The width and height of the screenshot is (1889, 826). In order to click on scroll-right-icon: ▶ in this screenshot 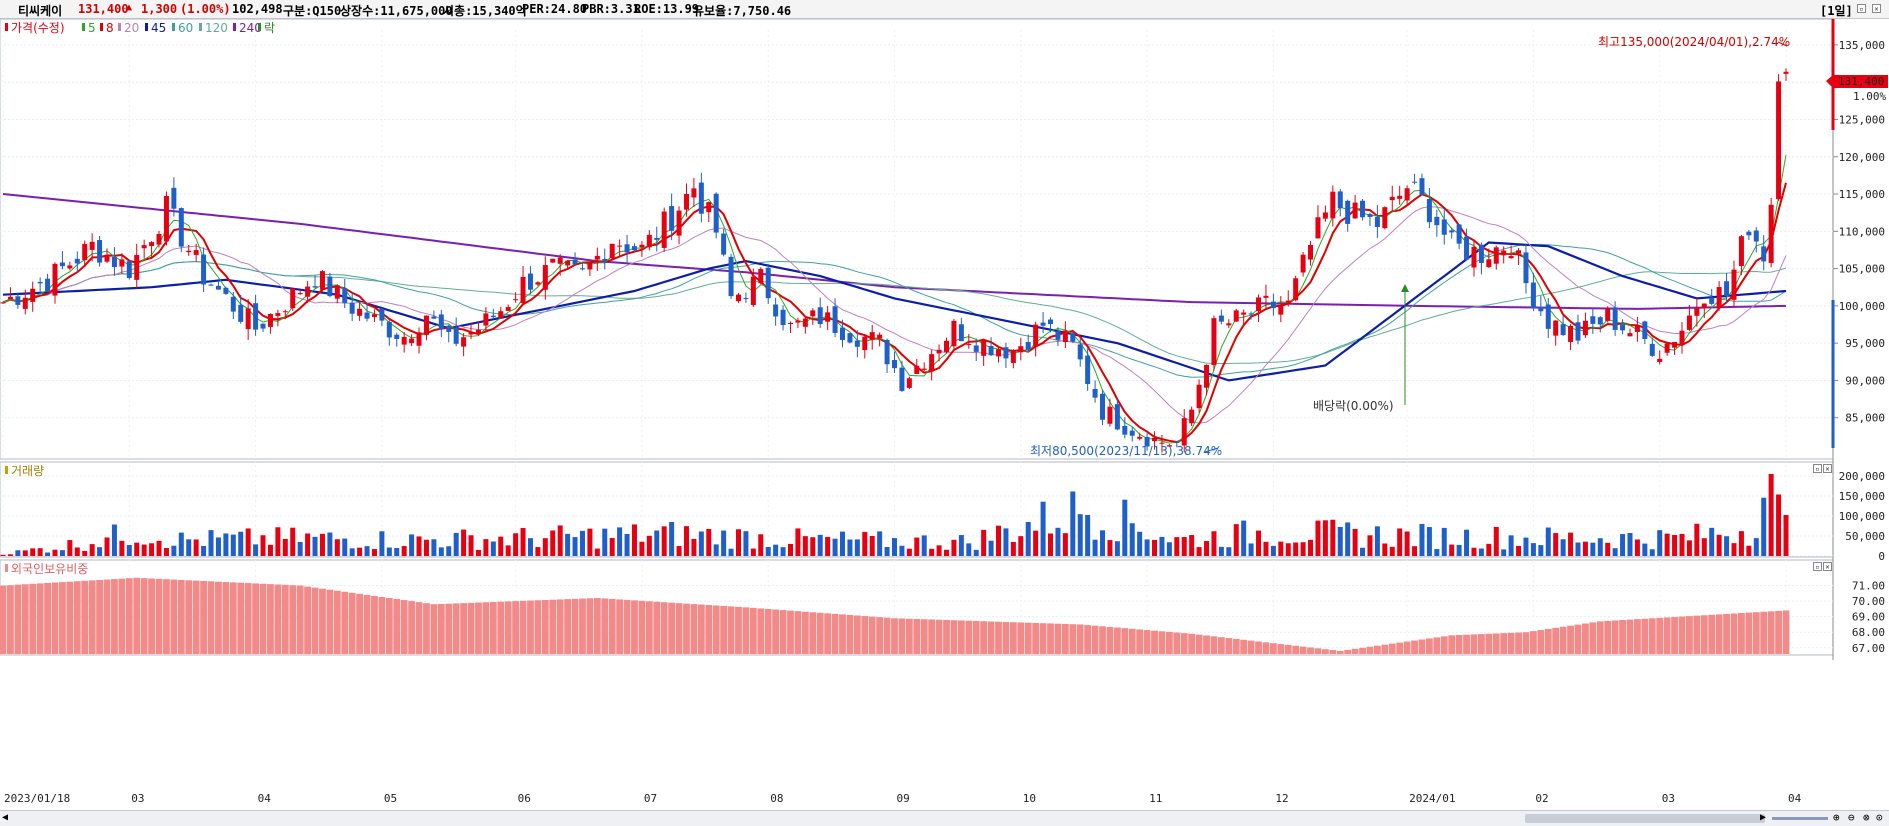, I will do `click(1763, 817)`.